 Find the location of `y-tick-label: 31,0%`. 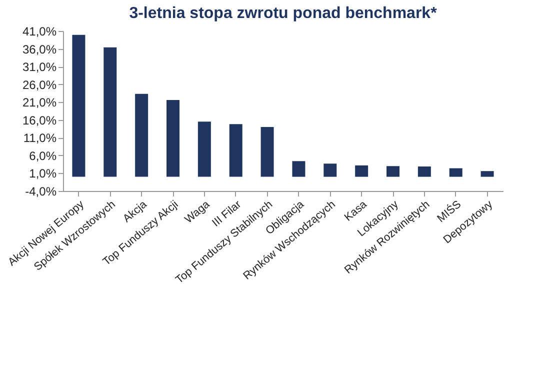

y-tick-label: 31,0% is located at coordinates (39, 67).